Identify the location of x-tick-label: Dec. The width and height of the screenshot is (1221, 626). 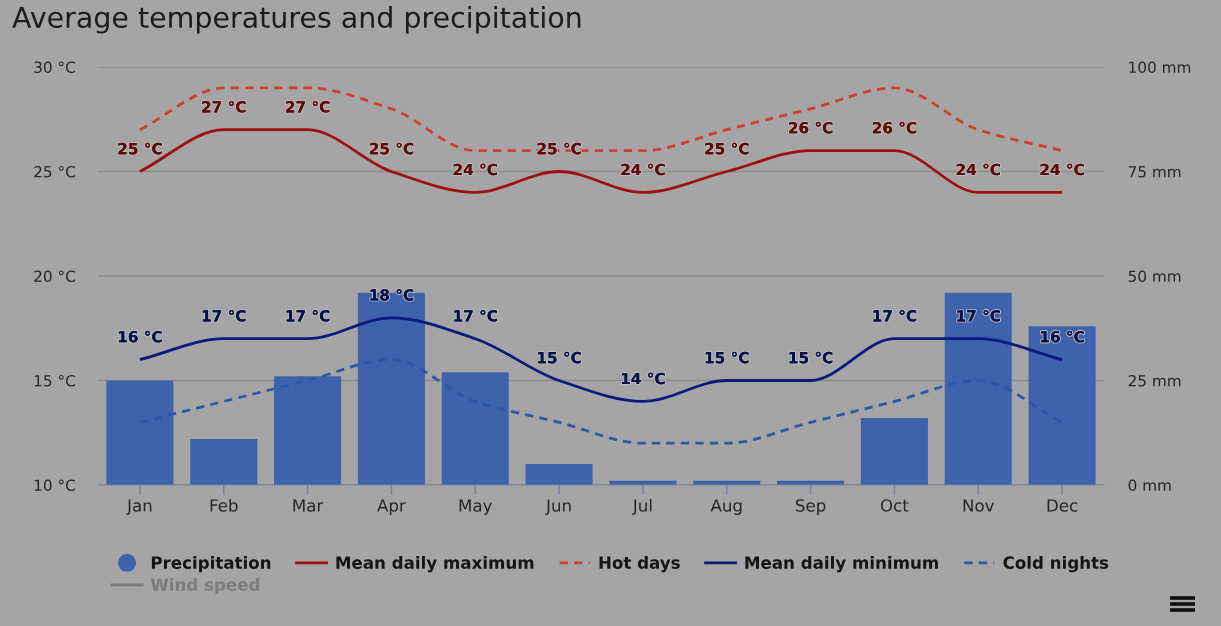
(1062, 505).